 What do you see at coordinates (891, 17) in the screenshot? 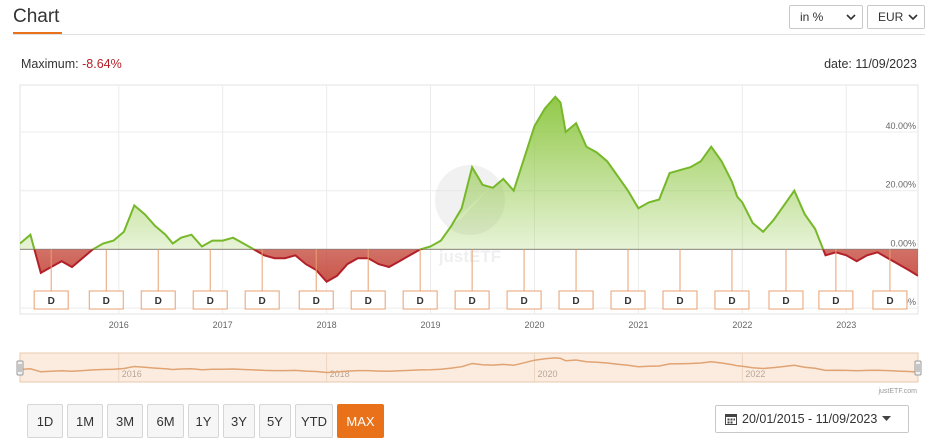
I see `currency-select-value: EUR` at bounding box center [891, 17].